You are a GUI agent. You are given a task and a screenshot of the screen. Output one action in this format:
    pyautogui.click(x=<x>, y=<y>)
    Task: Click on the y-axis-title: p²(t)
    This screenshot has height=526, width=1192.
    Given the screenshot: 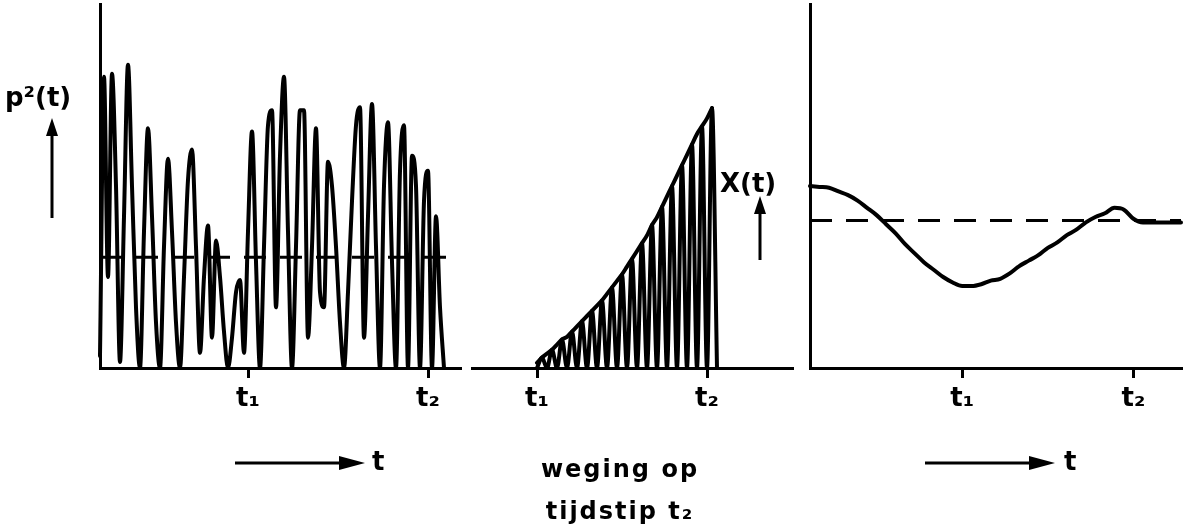 What is the action you would take?
    pyautogui.click(x=38, y=97)
    